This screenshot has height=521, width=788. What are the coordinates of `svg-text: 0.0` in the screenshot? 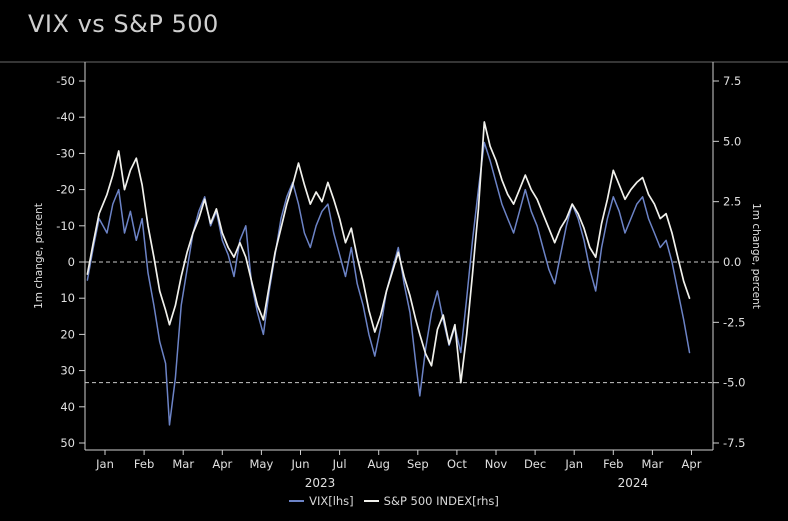 It's located at (732, 262).